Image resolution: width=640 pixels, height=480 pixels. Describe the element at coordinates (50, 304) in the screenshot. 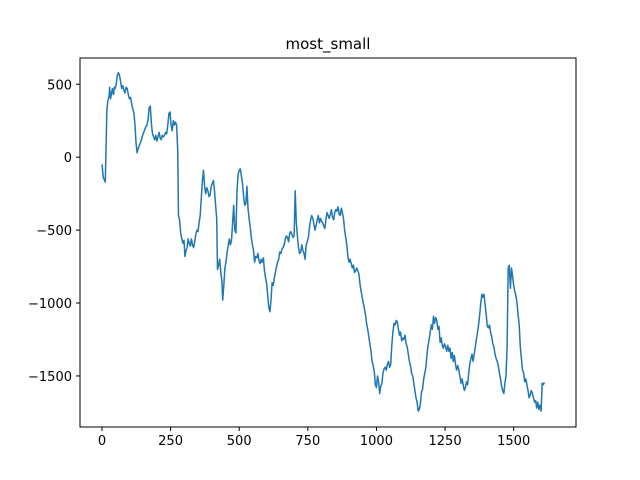

I see `y-tick-label: −1000` at that location.